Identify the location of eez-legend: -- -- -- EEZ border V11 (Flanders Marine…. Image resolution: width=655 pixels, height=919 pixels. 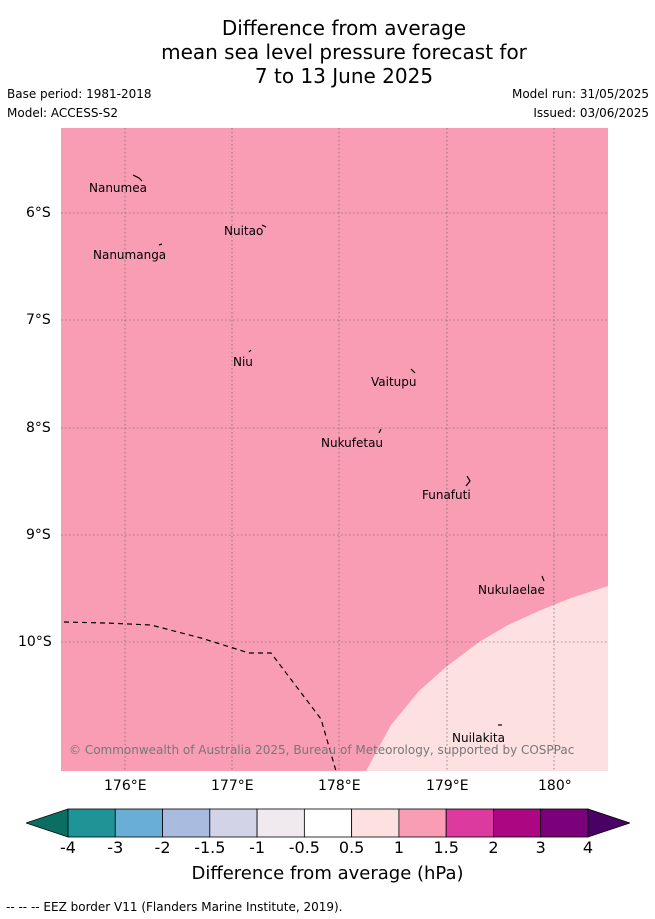
(174, 907).